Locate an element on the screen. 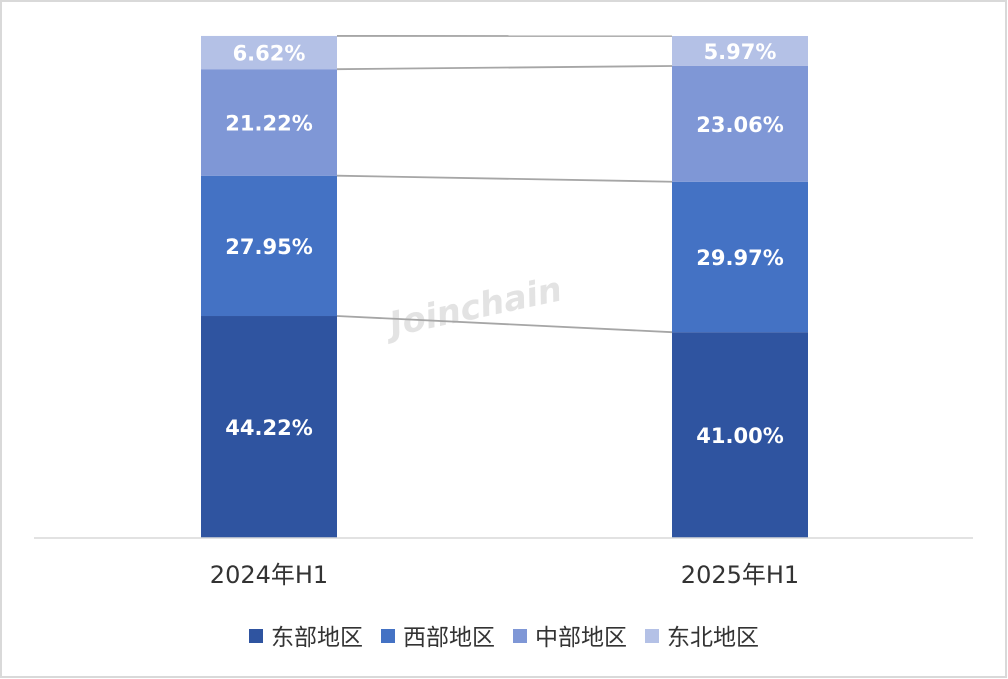 Image resolution: width=1008 pixels, height=679 pixels. series-connector-lines is located at coordinates (504, 184).